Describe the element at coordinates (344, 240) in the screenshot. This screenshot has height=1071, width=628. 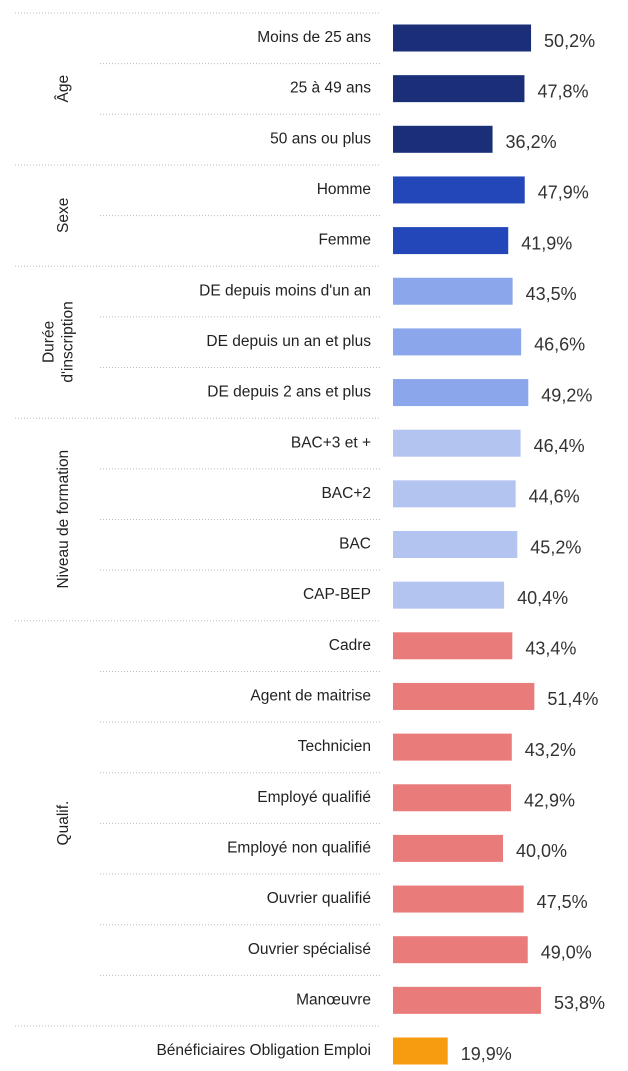
I see `category-label: Femme` at that location.